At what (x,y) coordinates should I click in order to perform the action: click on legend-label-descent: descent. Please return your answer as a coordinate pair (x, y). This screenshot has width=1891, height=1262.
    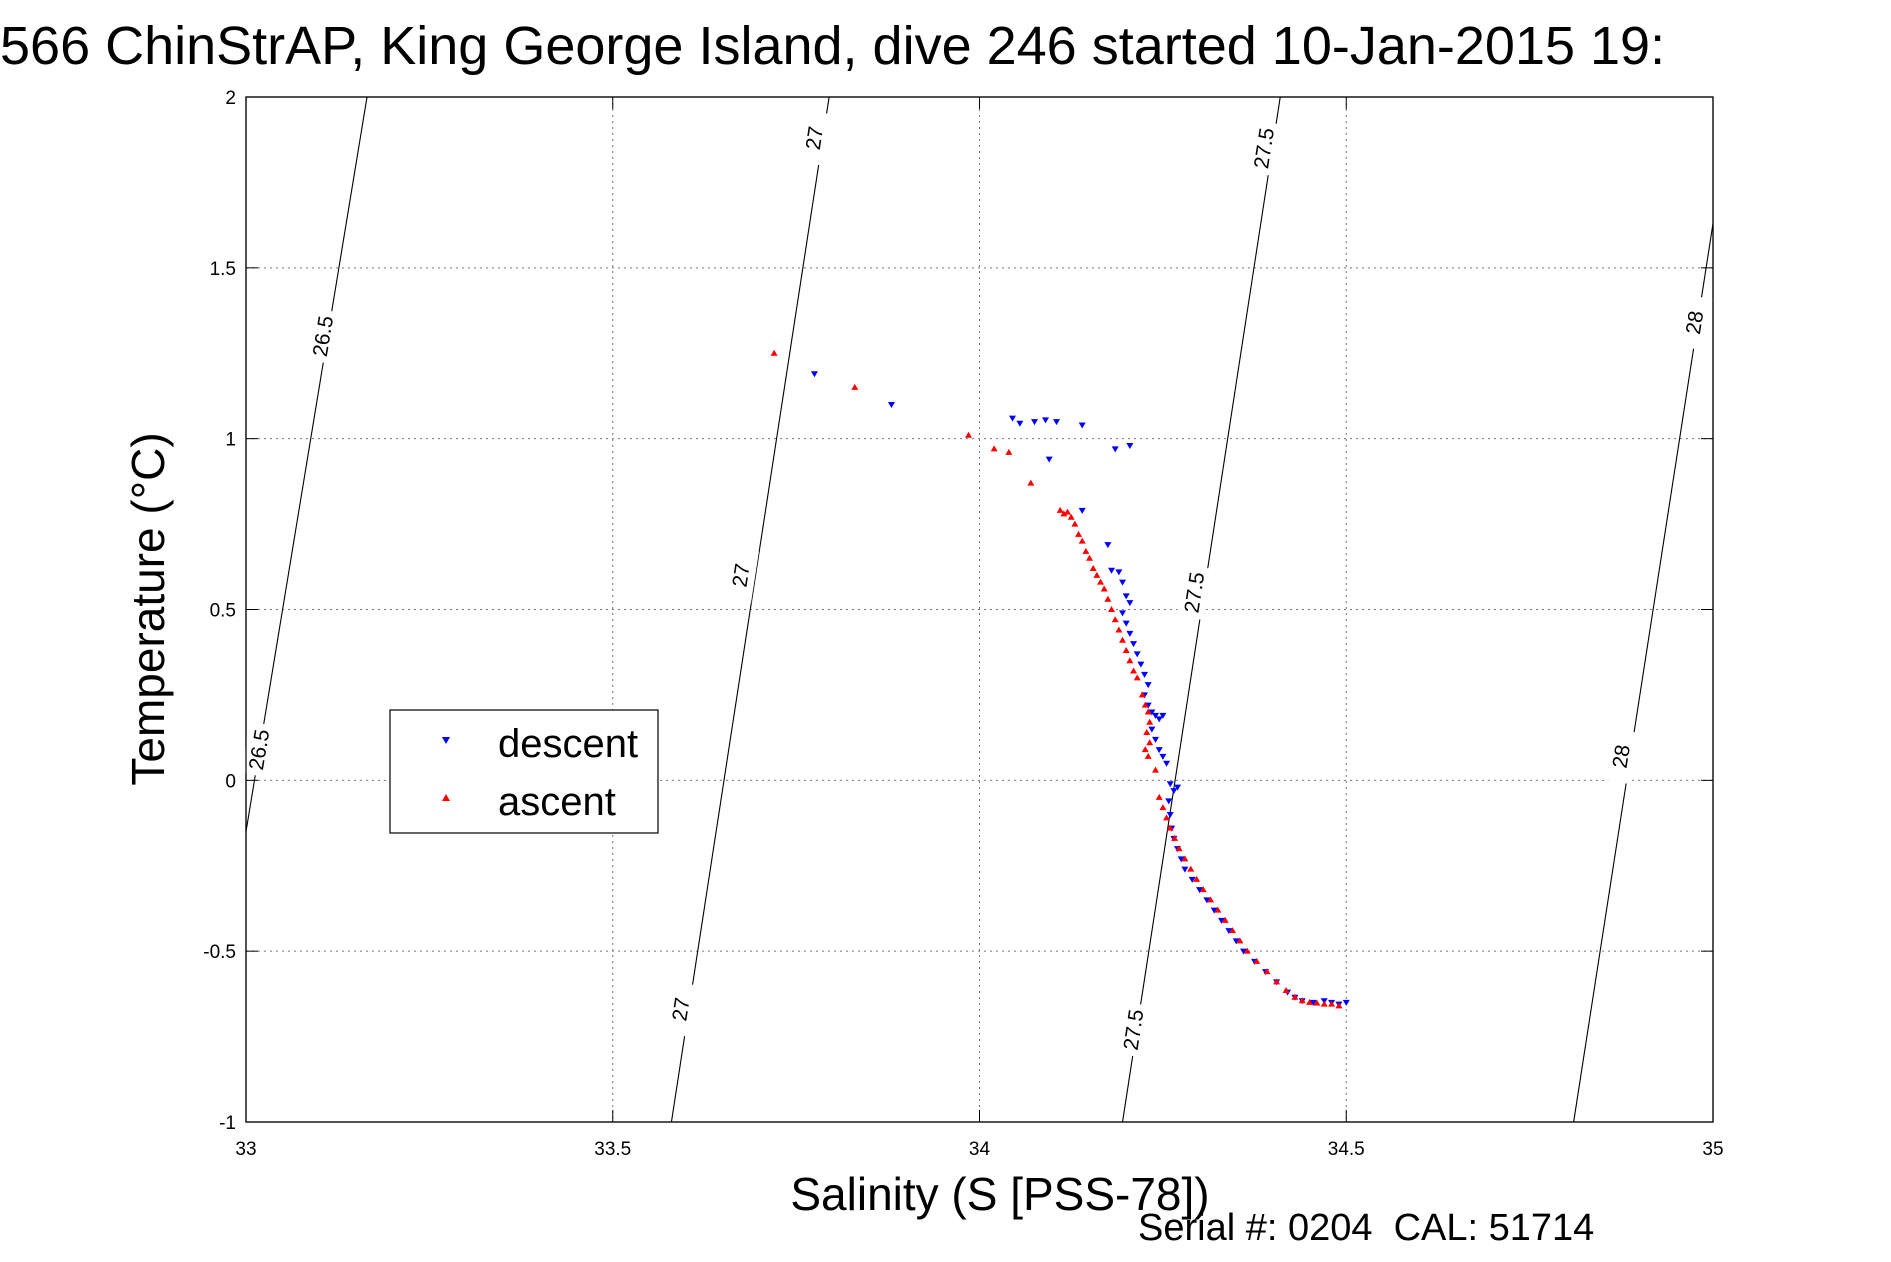
    Looking at the image, I should click on (568, 744).